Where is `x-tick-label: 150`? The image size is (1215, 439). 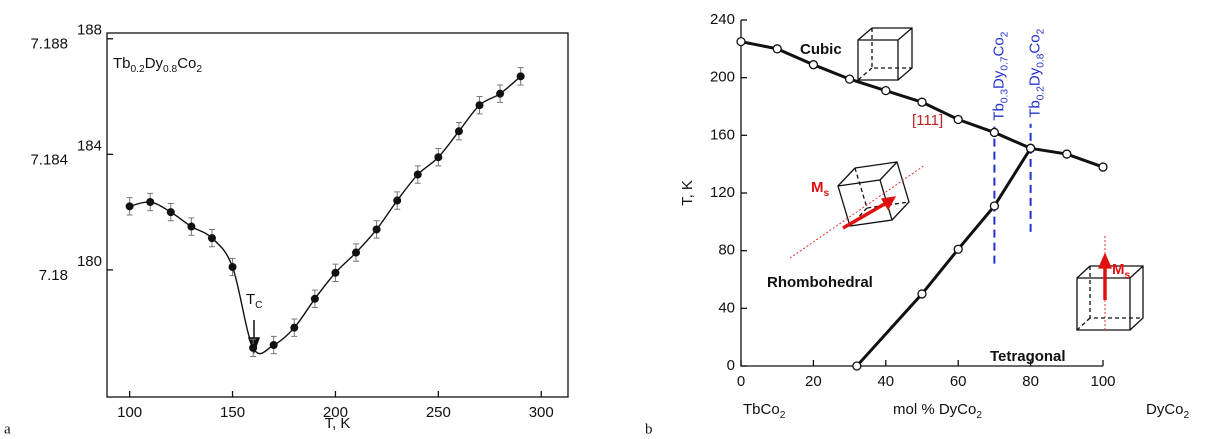 x-tick-label: 150 is located at coordinates (232, 412).